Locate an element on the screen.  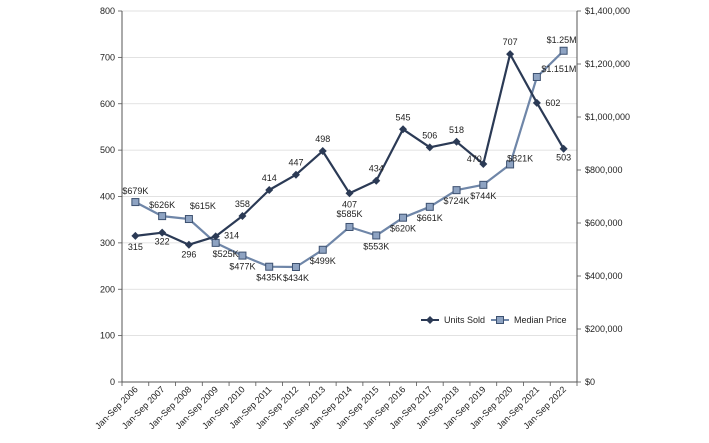
y-tick-label: 400 is located at coordinates (107, 197).